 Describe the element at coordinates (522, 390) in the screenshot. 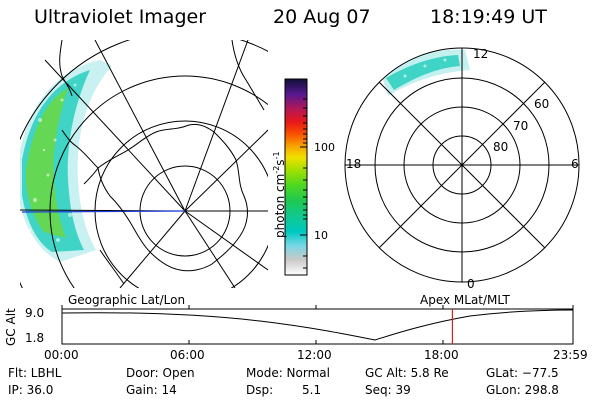

I see `glon-status: GLon: 298.8` at that location.